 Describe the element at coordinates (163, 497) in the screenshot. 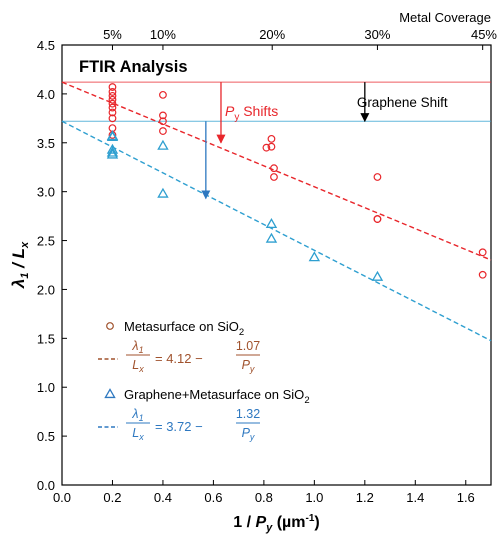

I see `x-tick-label: 0.4` at that location.